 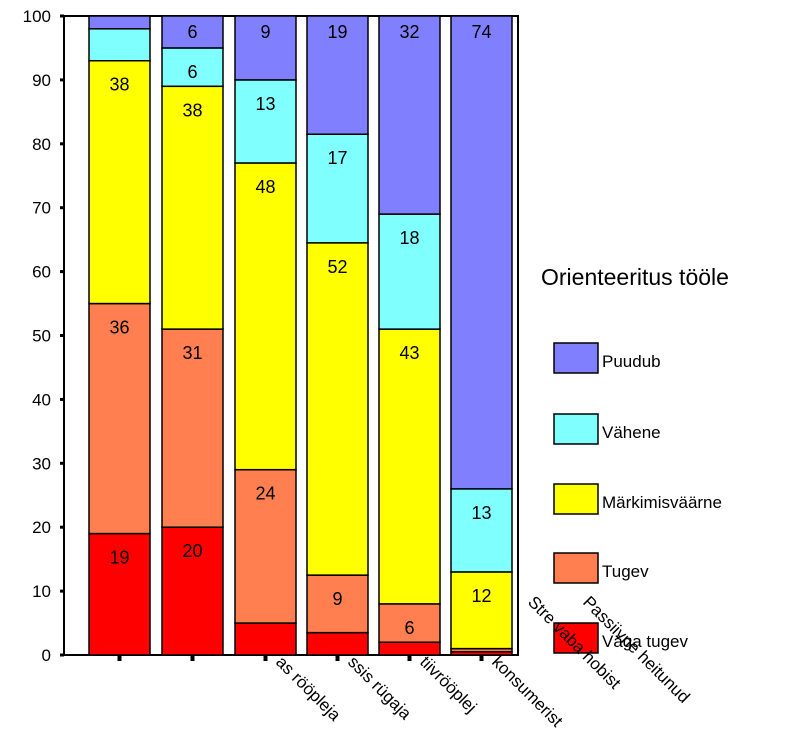 What do you see at coordinates (337, 267) in the screenshot?
I see `bar-value-label: 52` at bounding box center [337, 267].